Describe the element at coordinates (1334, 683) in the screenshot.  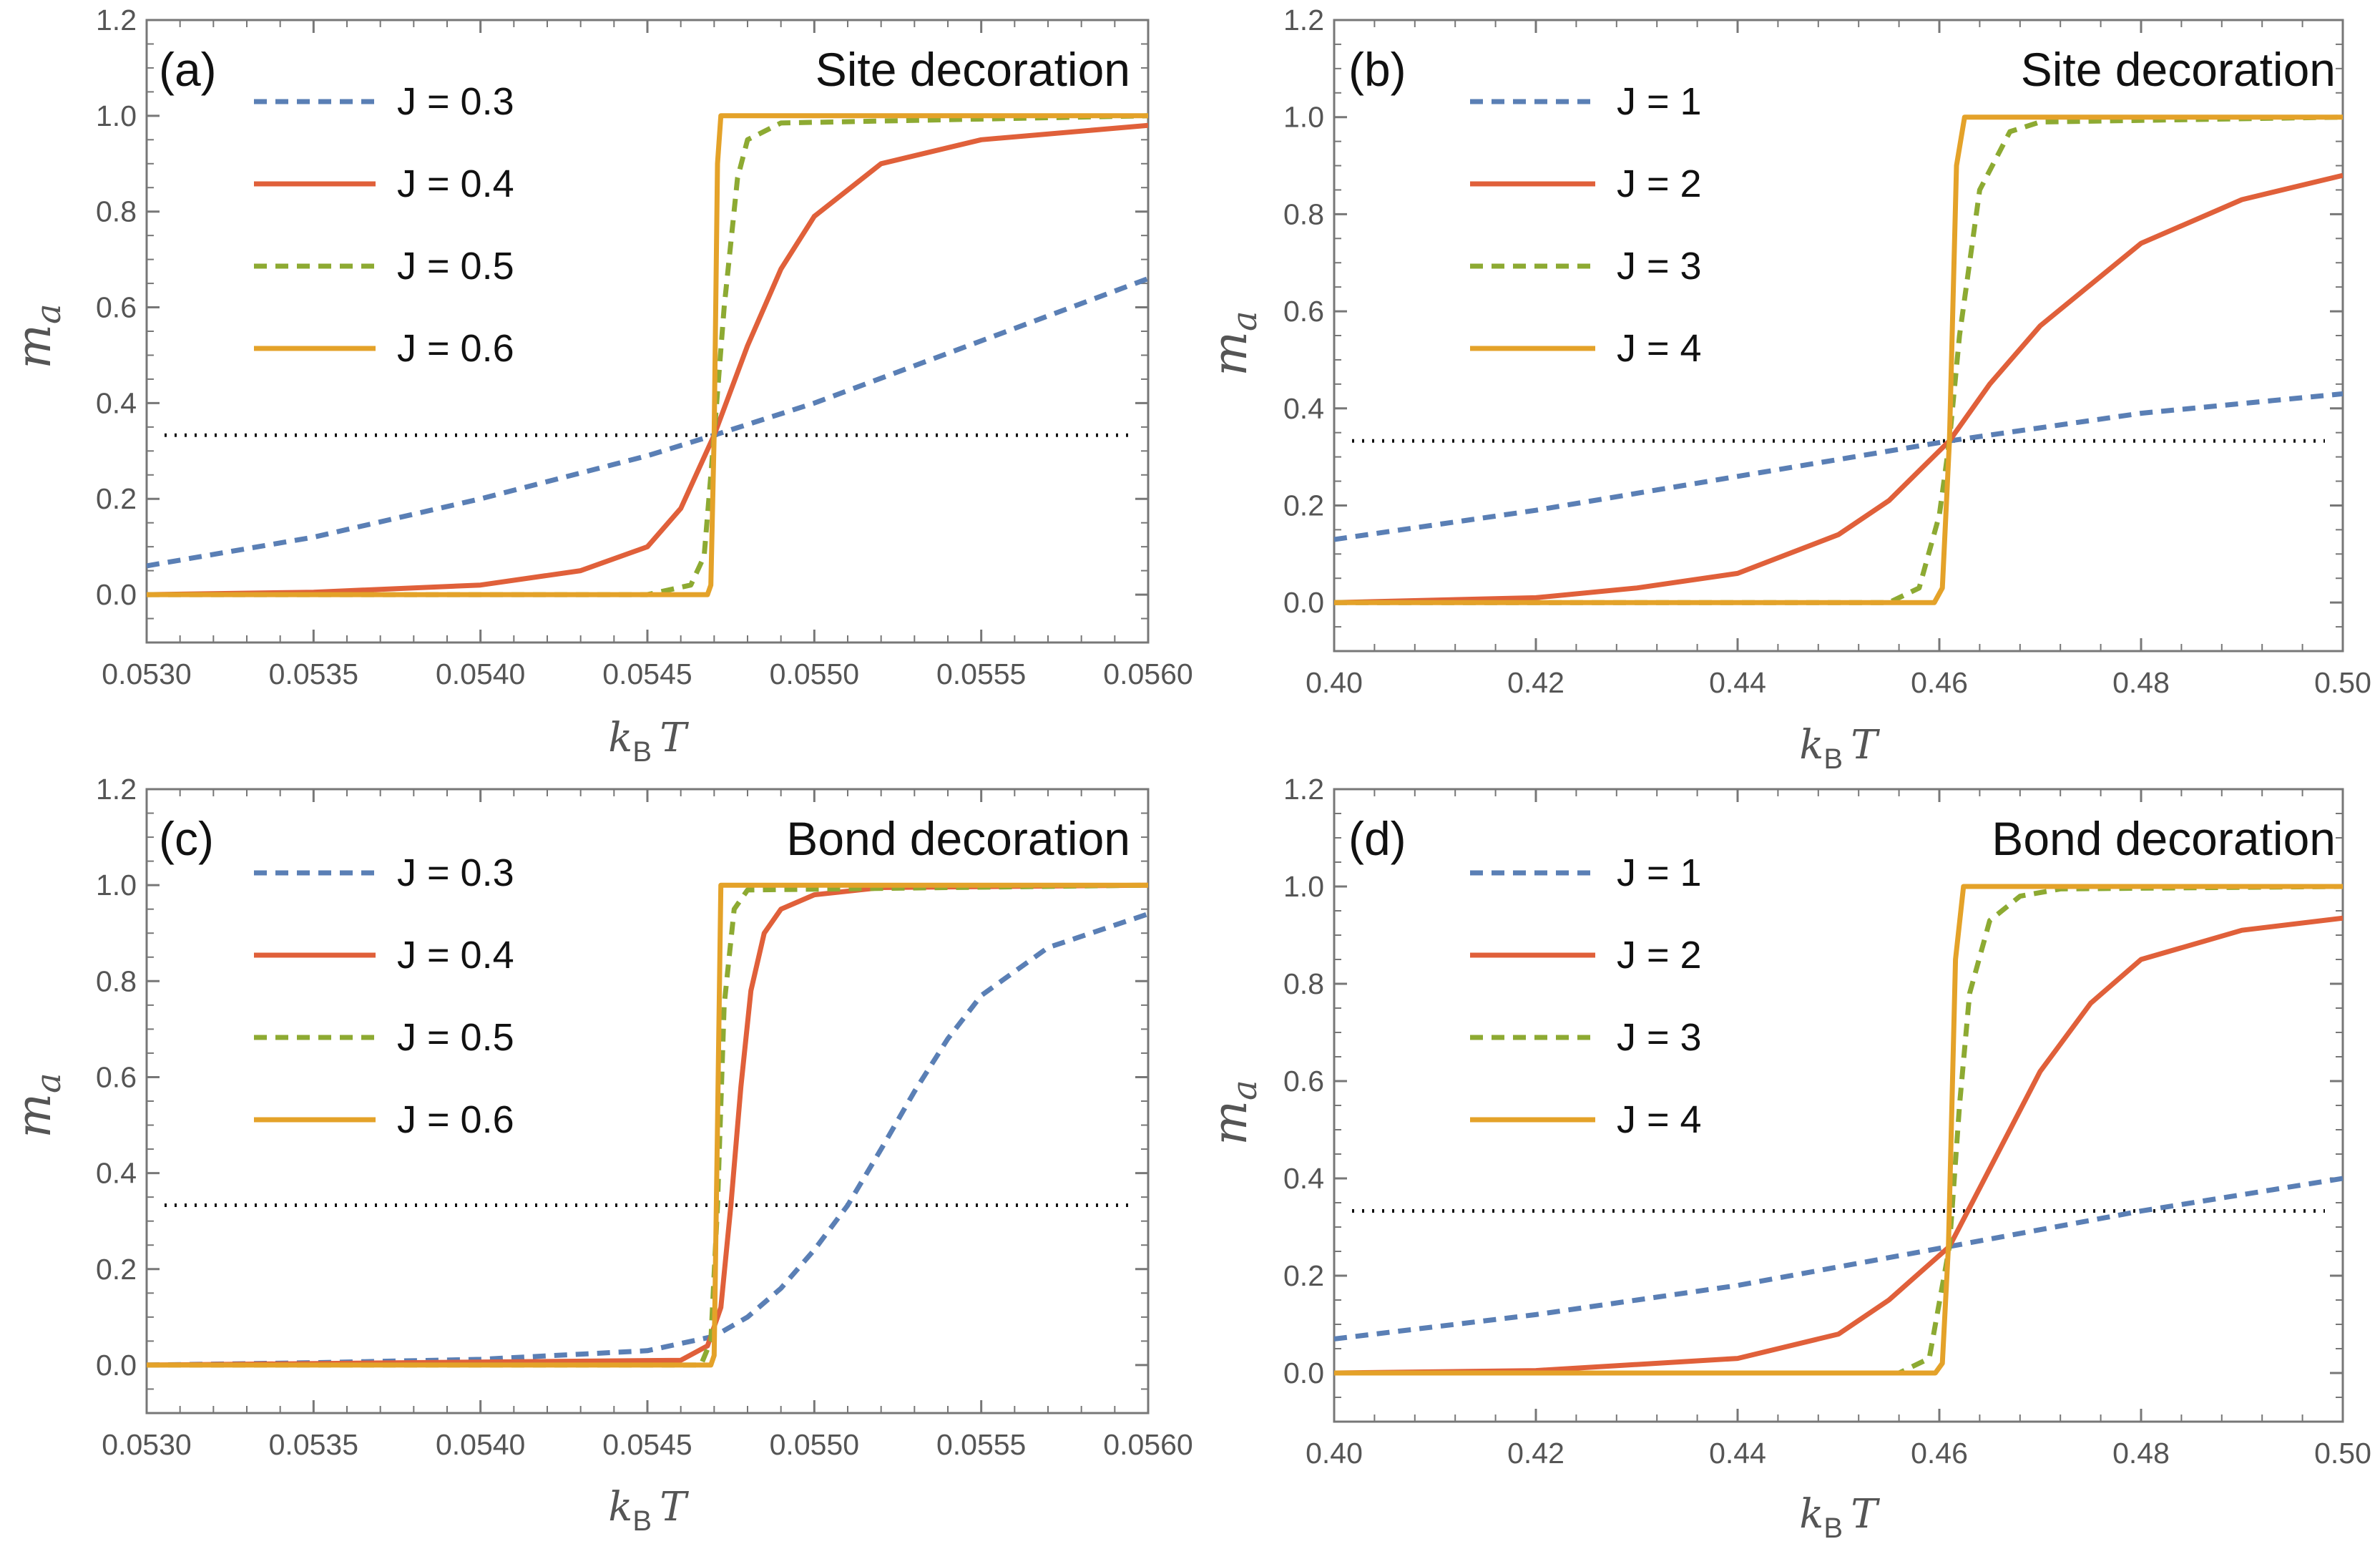
I see `x-tick-label: 0.40` at that location.